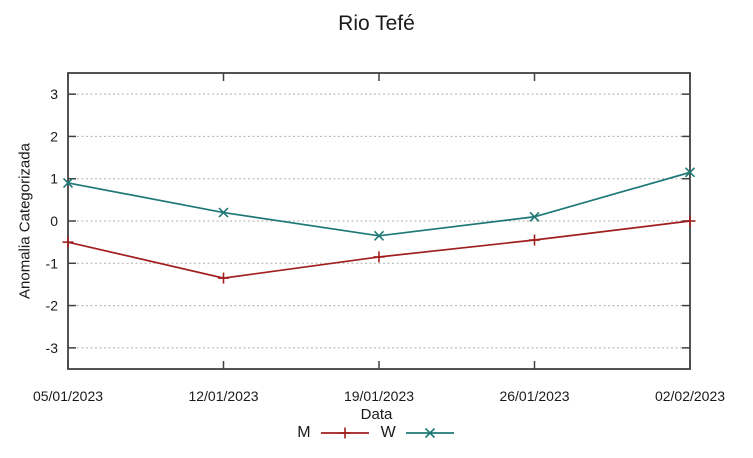  Describe the element at coordinates (68, 396) in the screenshot. I see `x-tick-label: 05/01/2023` at that location.